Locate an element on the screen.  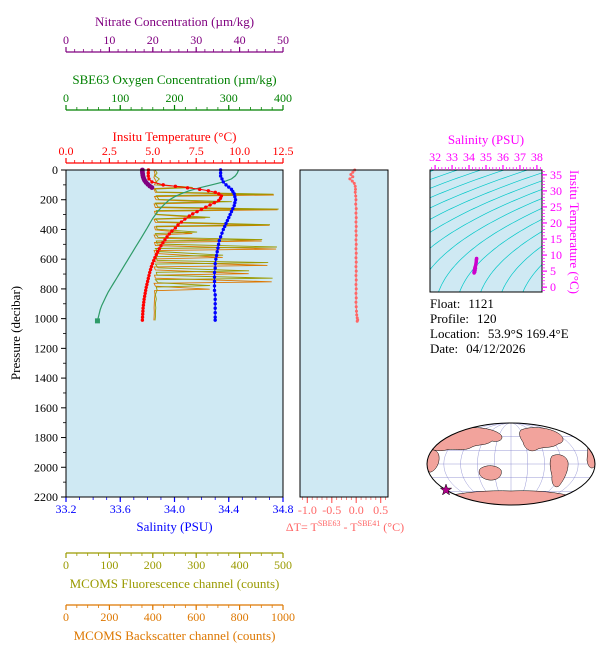
float-value: 1121 is located at coordinates (481, 303).